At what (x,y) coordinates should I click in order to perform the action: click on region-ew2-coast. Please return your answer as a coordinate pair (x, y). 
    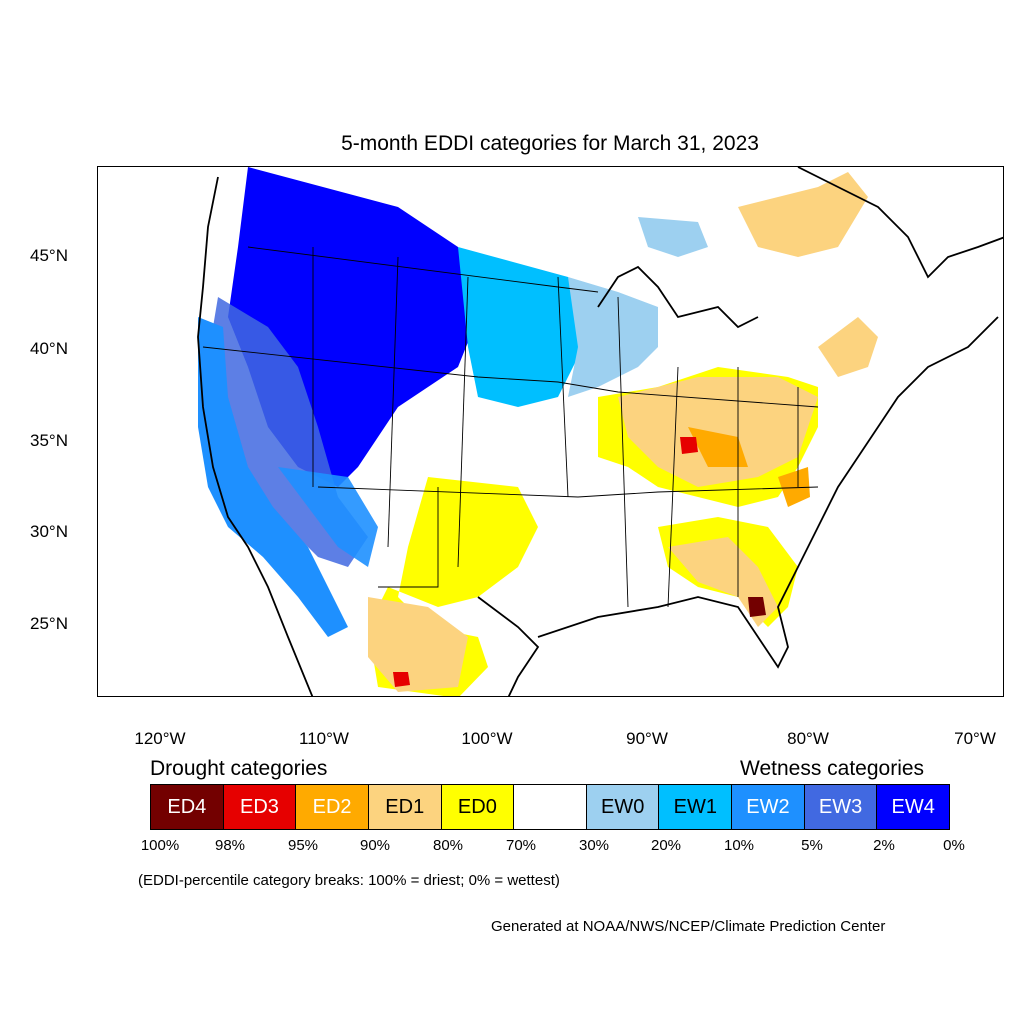
    Looking at the image, I should click on (273, 477).